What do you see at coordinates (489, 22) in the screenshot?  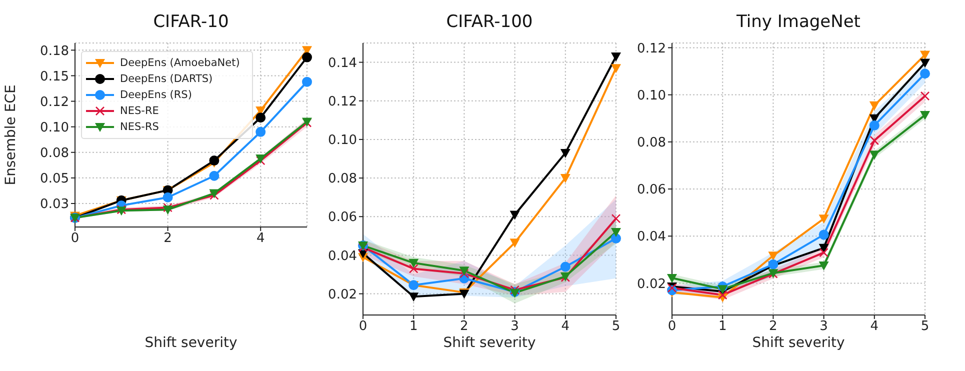 I see `chart-title: CIFAR-100` at bounding box center [489, 22].